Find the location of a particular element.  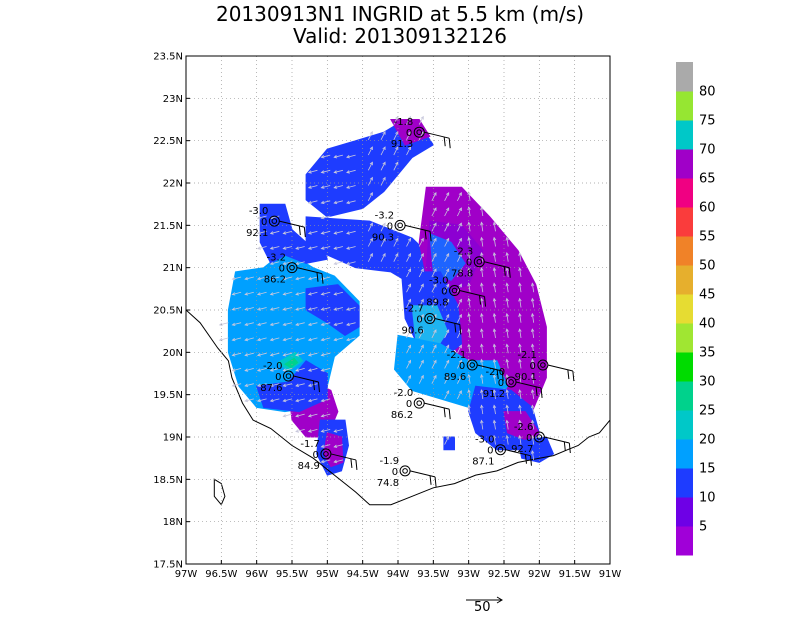

colorbar-label: 75 is located at coordinates (707, 121).